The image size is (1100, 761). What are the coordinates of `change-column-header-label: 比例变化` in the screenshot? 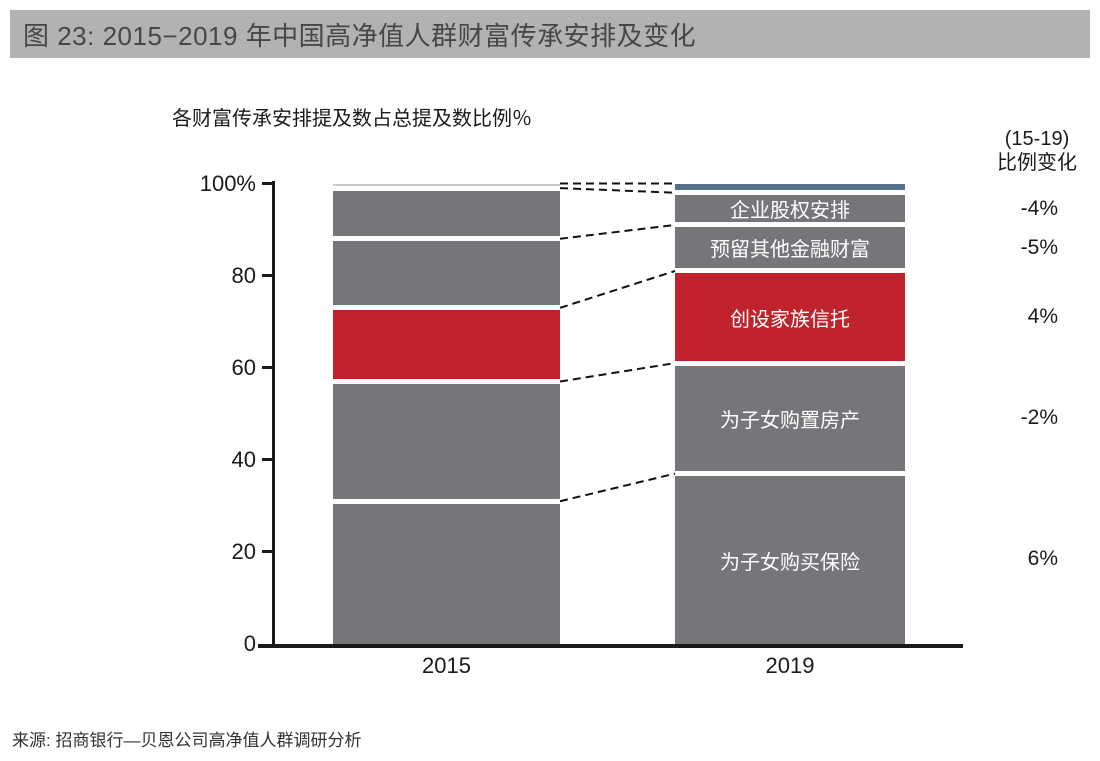 It's located at (1037, 163).